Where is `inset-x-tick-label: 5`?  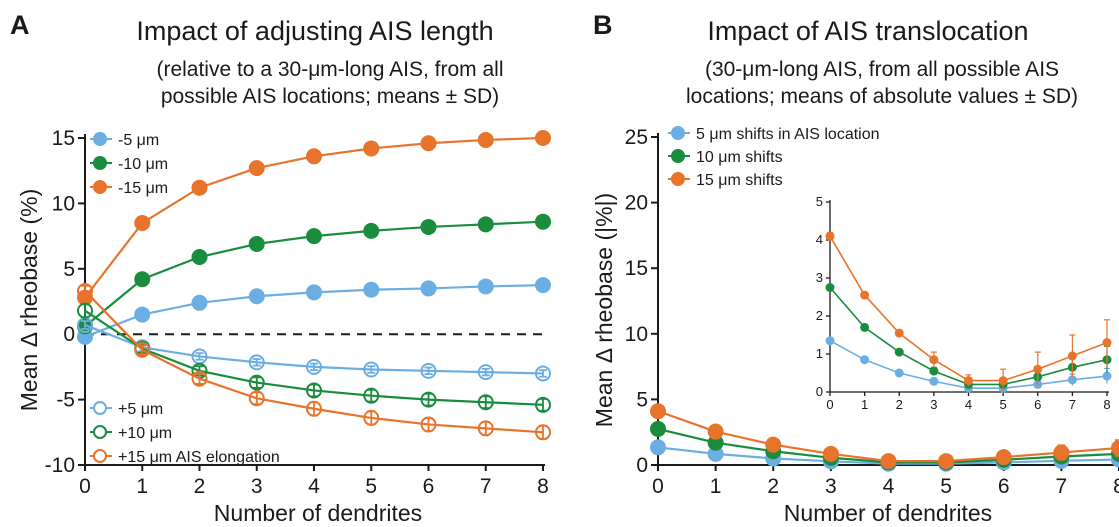 inset-x-tick-label: 5 is located at coordinates (1003, 404).